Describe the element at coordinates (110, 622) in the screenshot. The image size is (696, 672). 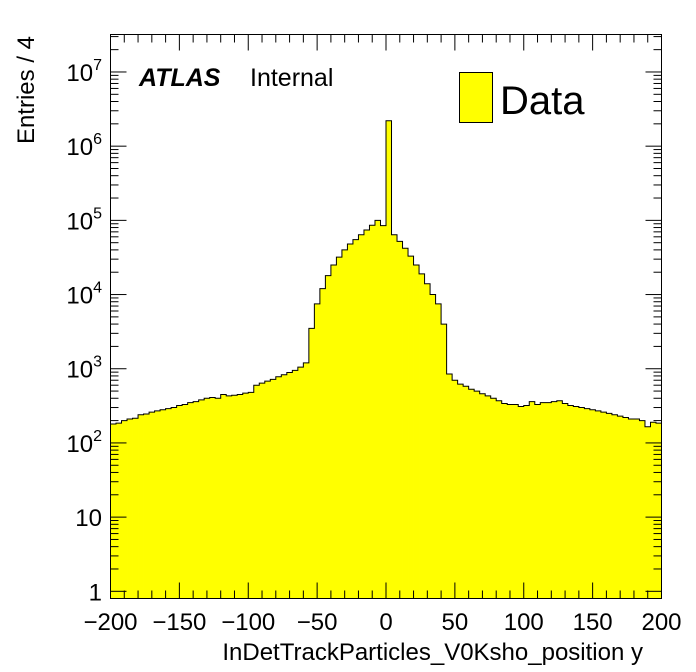
I see `x-tick-label: −200` at that location.